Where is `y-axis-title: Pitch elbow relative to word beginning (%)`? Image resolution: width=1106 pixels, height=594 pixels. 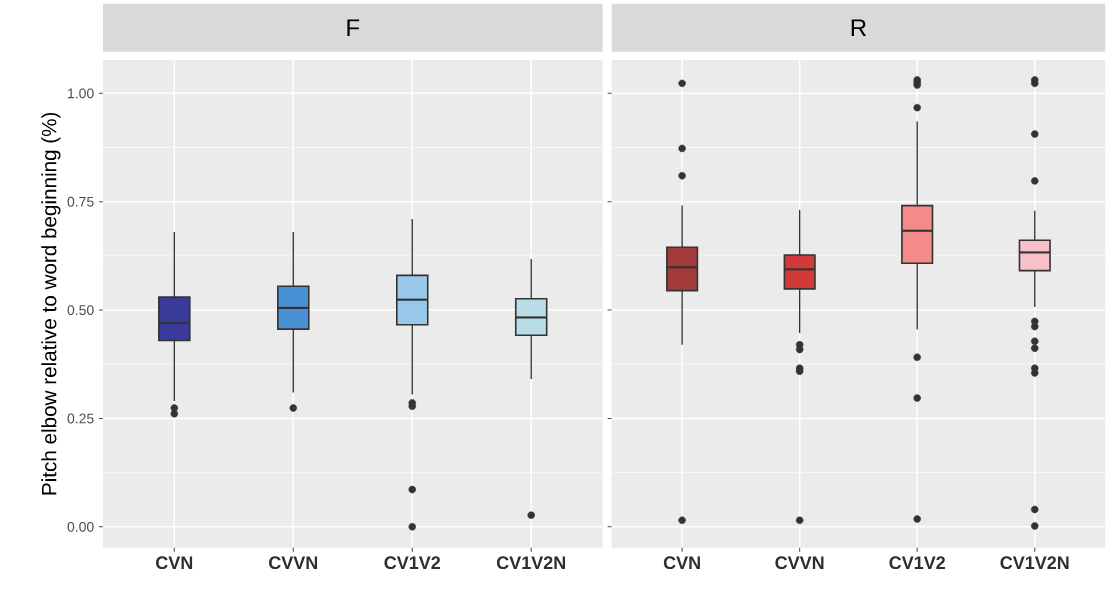
y-axis-title: Pitch elbow relative to word beginning (%) is located at coordinates (51, 304).